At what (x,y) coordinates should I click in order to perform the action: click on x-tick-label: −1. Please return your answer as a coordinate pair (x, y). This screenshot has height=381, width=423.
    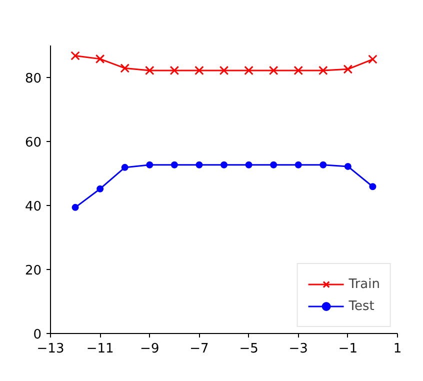
    Looking at the image, I should click on (348, 349).